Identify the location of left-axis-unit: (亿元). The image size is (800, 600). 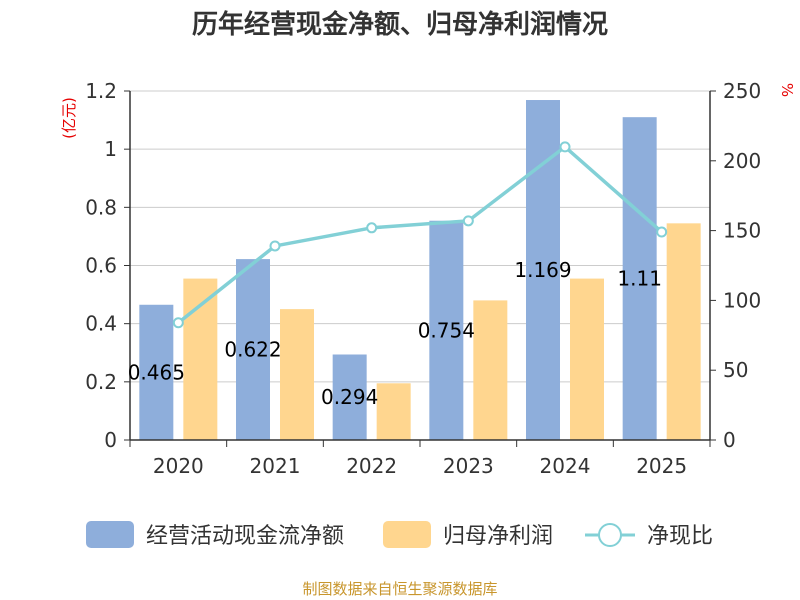
(69, 118).